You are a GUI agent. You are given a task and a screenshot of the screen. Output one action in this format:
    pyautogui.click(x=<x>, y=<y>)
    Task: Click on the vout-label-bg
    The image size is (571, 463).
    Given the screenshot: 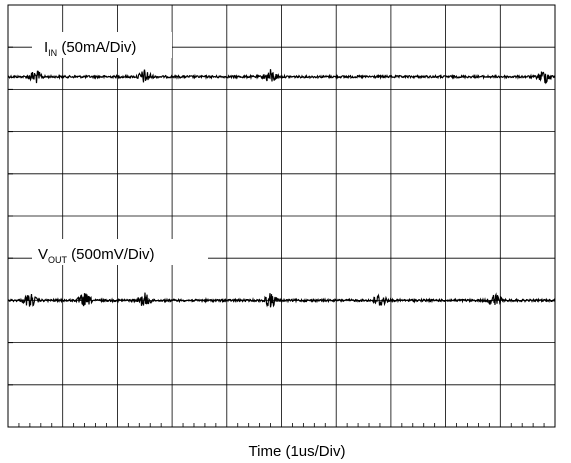 What is the action you would take?
    pyautogui.click(x=120, y=252)
    